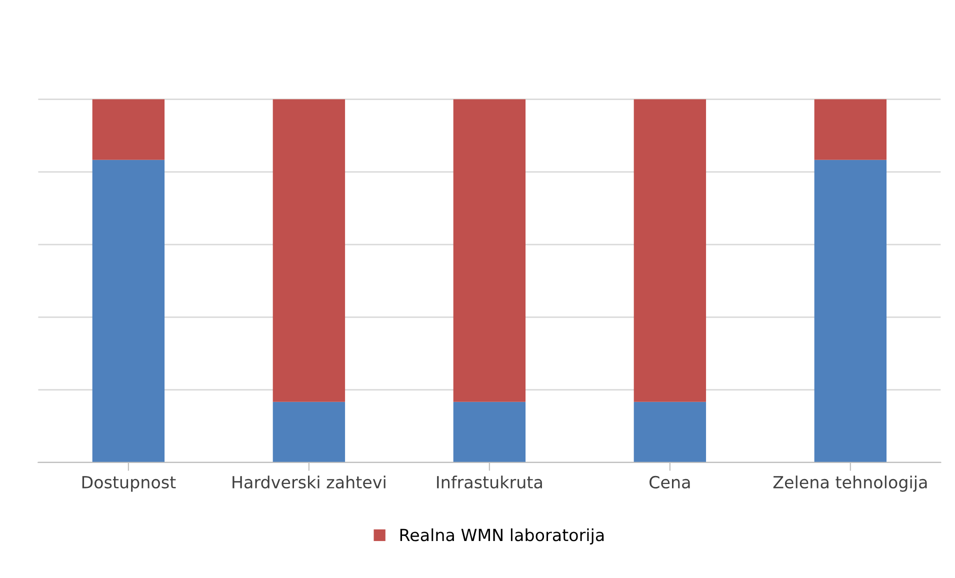 The image size is (955, 578). Describe the element at coordinates (850, 484) in the screenshot. I see `x-tick-label: Zelena tehnologija` at that location.